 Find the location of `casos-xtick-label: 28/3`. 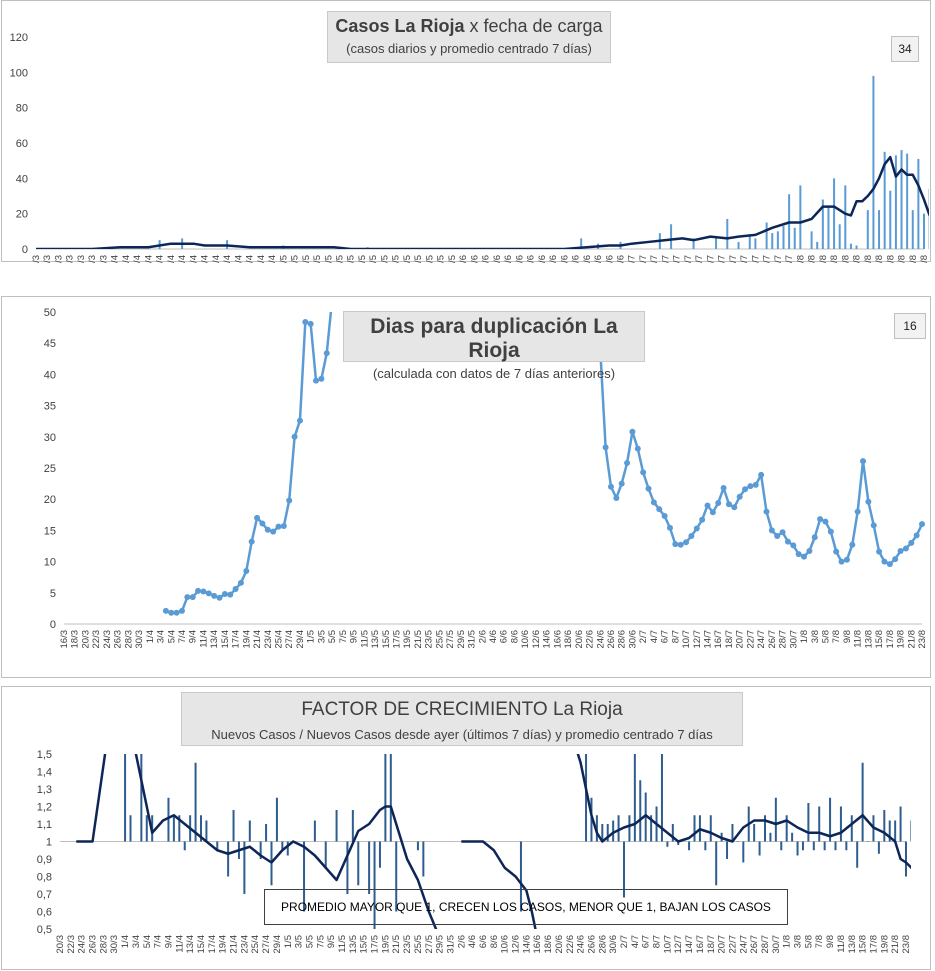

casos-xtick-label: 28/3 is located at coordinates (92, 259).